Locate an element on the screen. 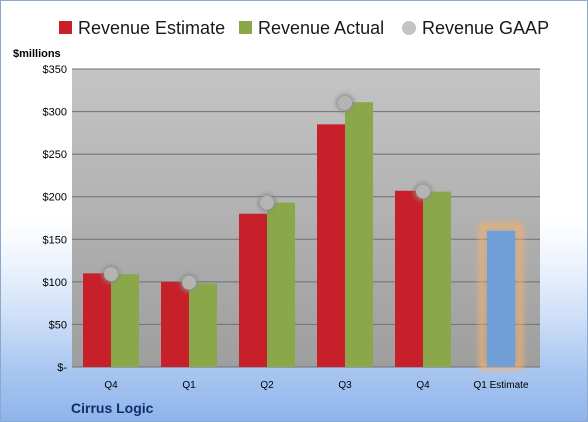  legend-swatch-actual is located at coordinates (245, 27).